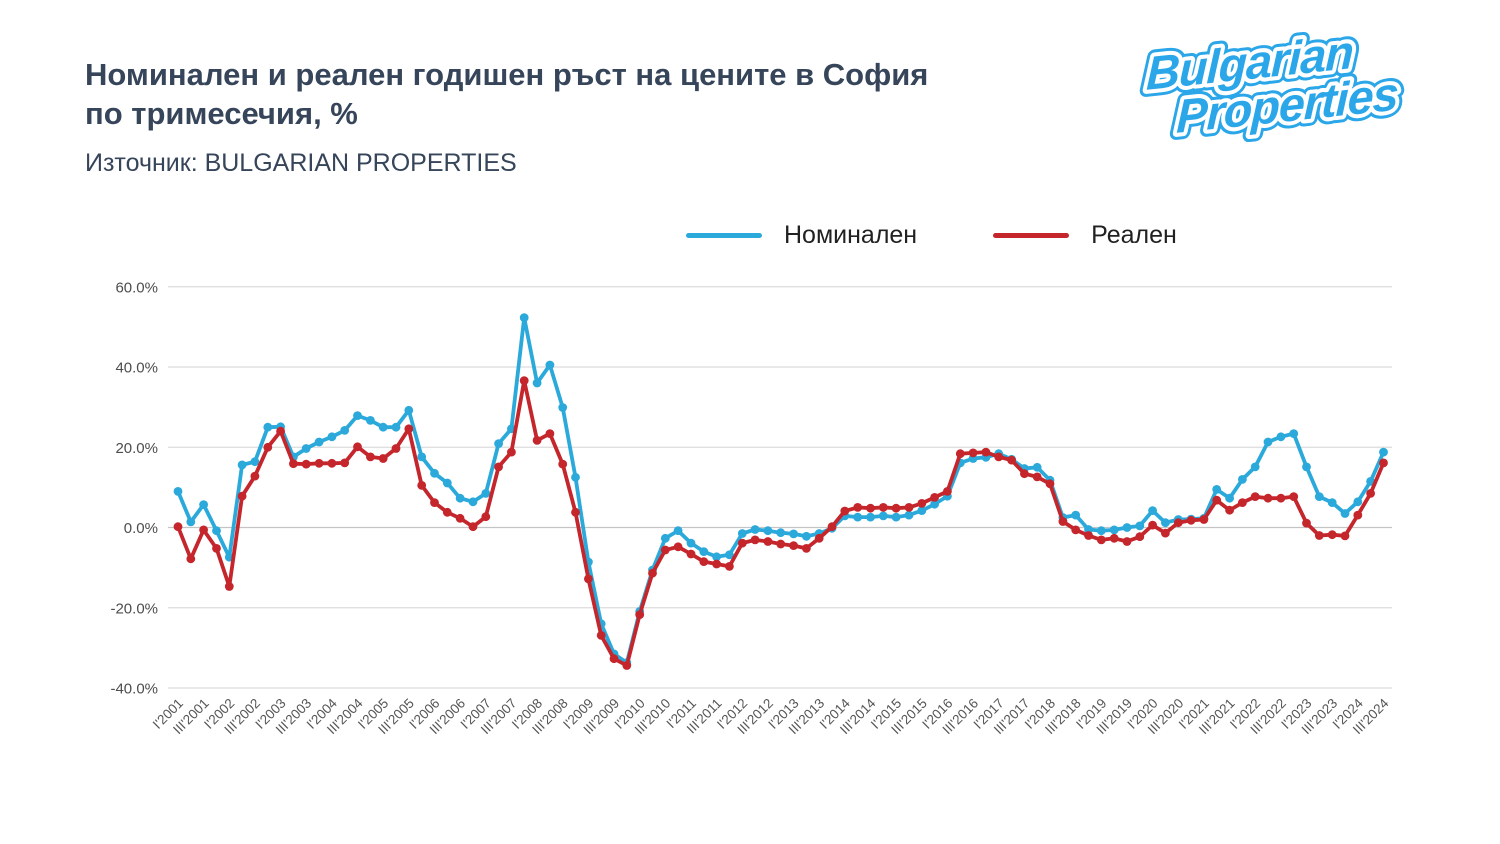 The width and height of the screenshot is (1500, 844). Describe the element at coordinates (136, 368) in the screenshot. I see `y-tick-label: 40.0%` at that location.